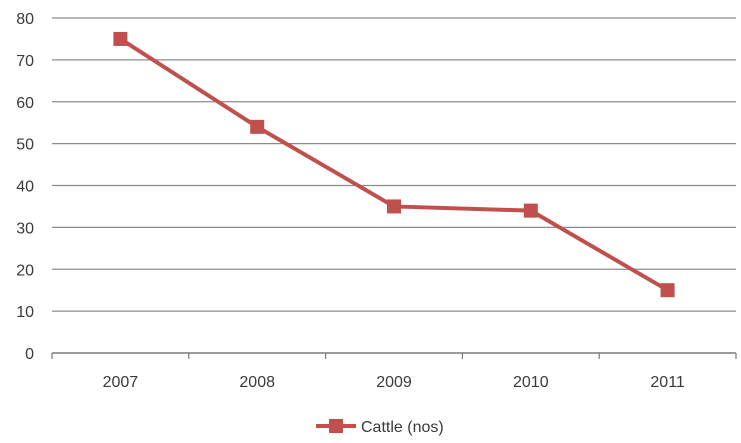 This screenshot has height=443, width=741. I want to click on y-tick-label-10: 10, so click(25, 312).